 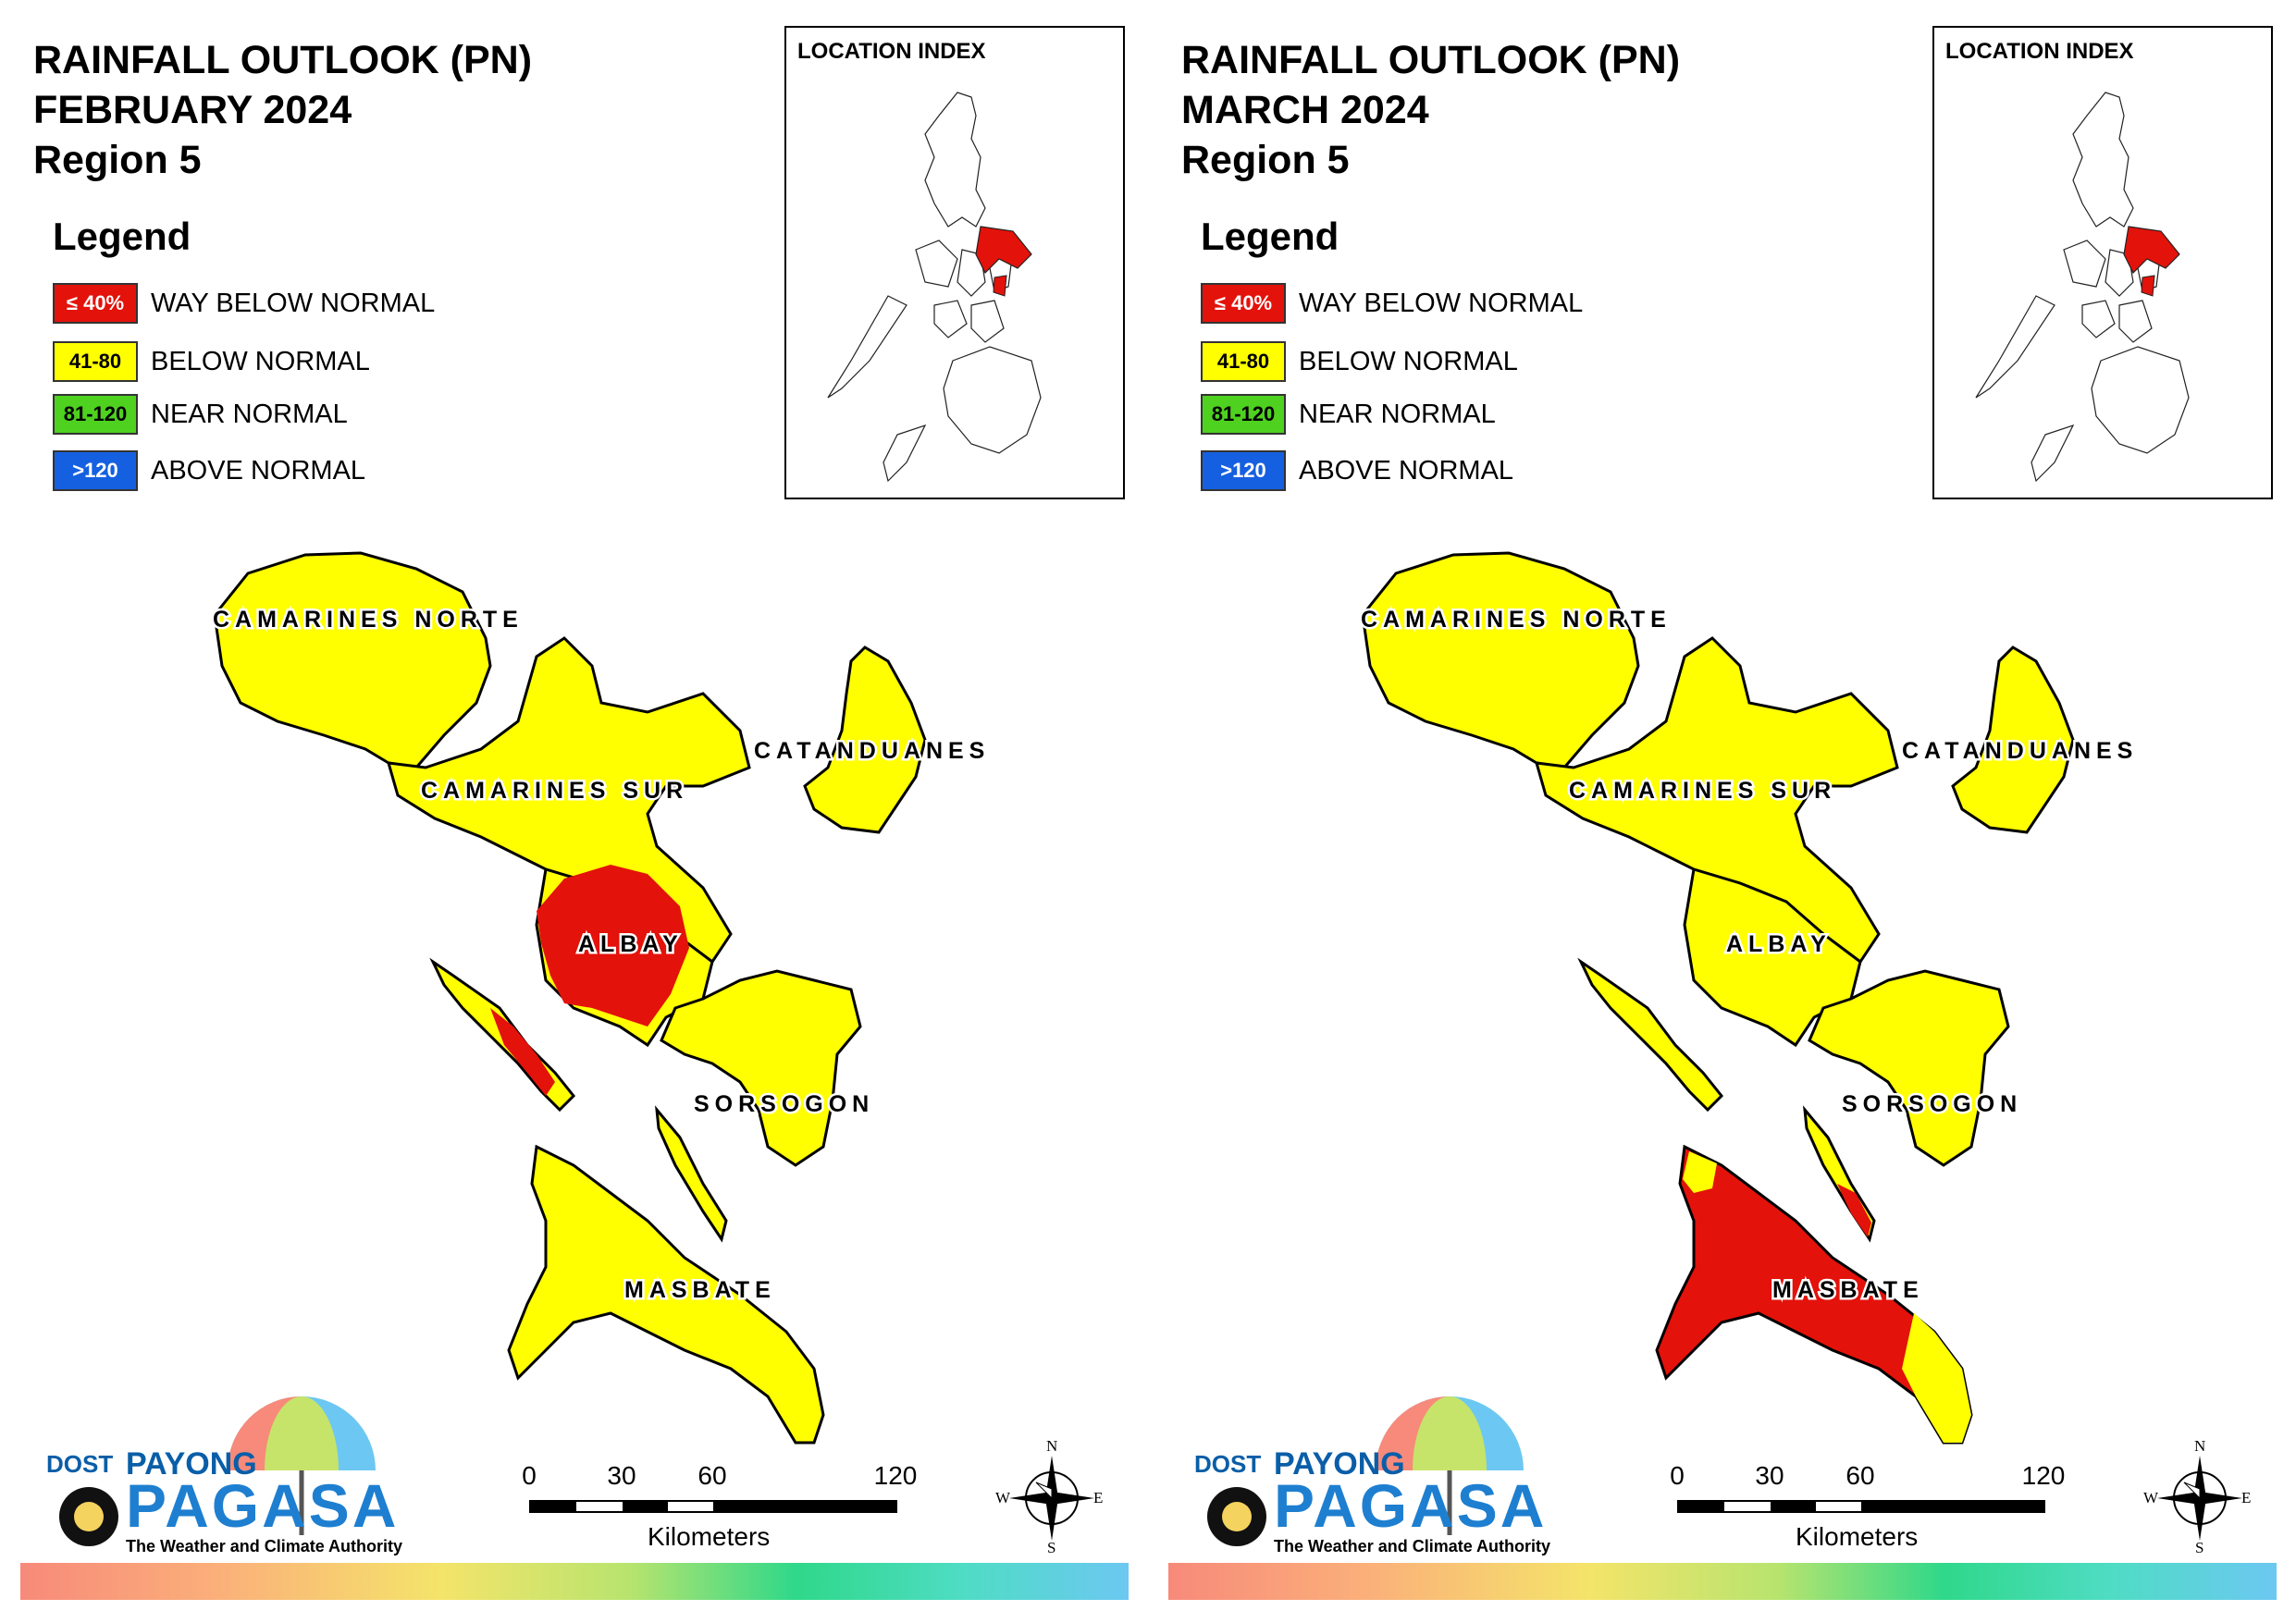 I want to click on island-burias, so click(x=1650, y=1035).